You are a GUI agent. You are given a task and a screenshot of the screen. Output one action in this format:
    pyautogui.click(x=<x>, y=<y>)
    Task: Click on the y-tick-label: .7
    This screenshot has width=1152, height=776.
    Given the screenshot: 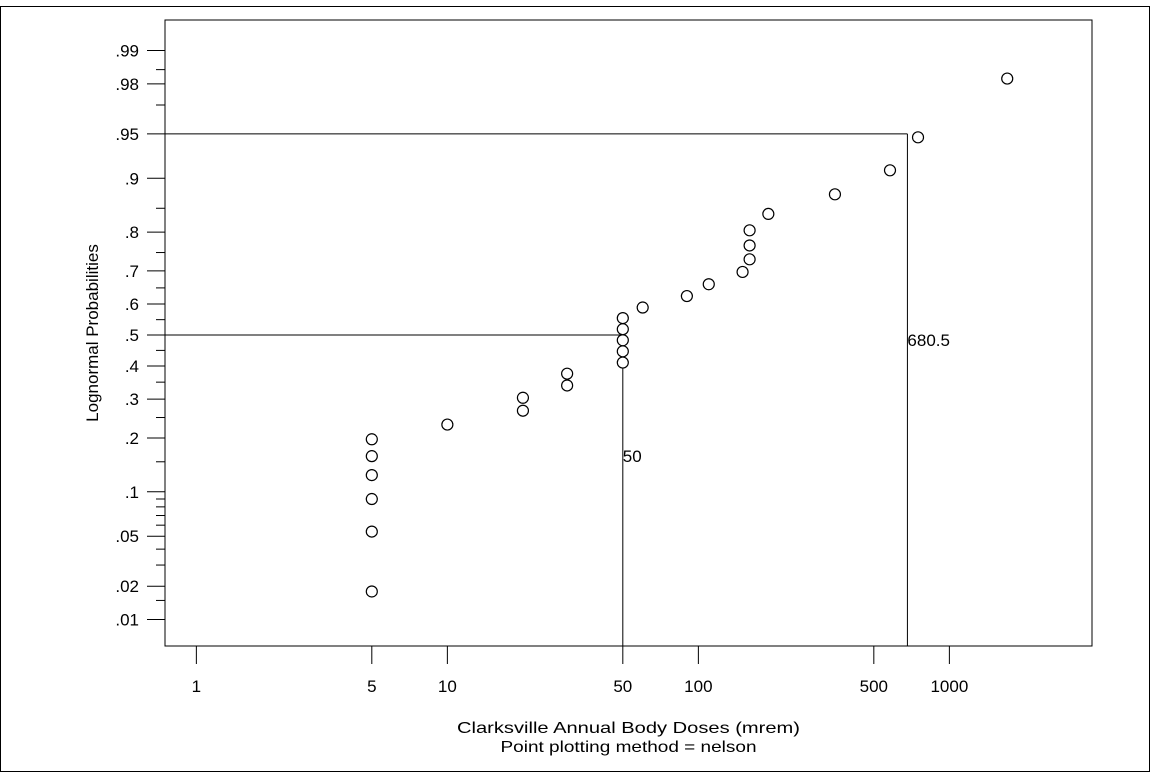 What is the action you would take?
    pyautogui.click(x=132, y=271)
    